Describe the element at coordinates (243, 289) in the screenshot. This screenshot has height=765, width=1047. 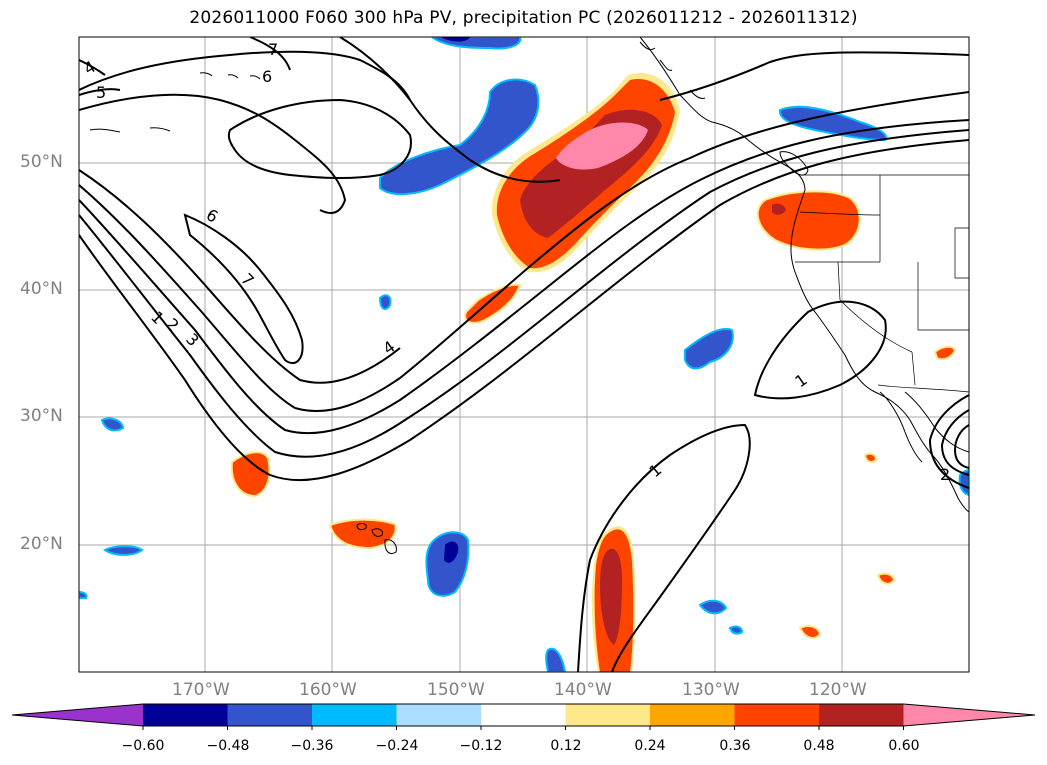
I see `pv-contour-7b` at that location.